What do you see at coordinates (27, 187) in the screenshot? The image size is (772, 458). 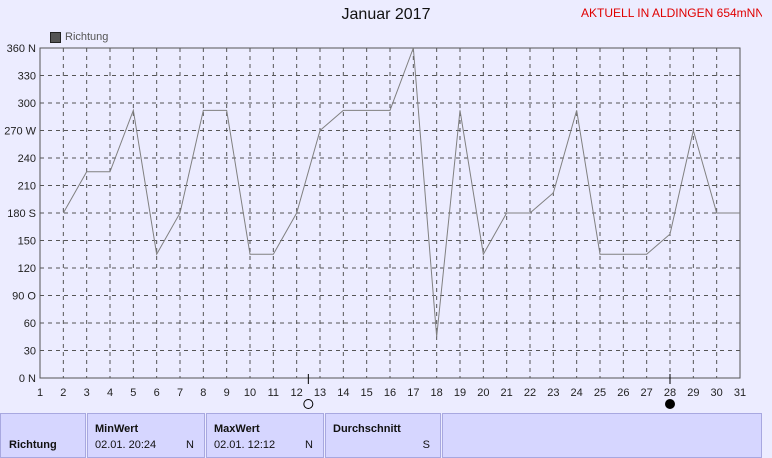 I see `y-tick-label: 210` at bounding box center [27, 187].